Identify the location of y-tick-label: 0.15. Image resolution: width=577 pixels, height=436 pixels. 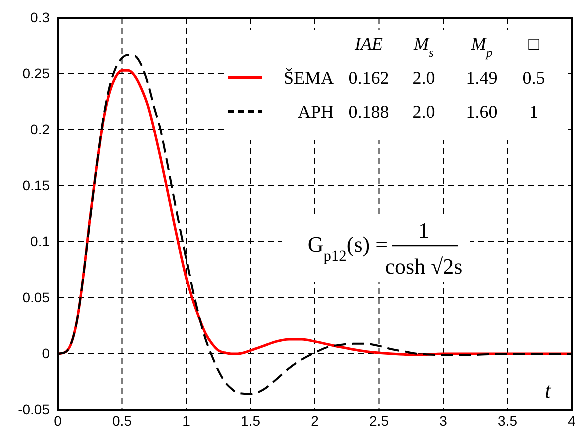
(36, 185).